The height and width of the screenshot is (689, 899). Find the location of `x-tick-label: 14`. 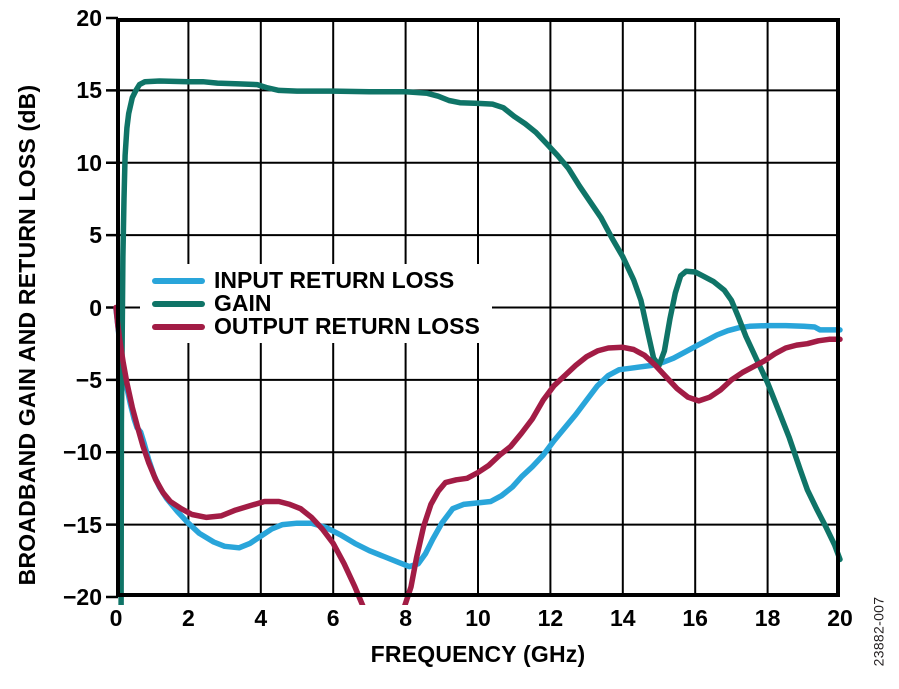

x-tick-label: 14 is located at coordinates (623, 618).